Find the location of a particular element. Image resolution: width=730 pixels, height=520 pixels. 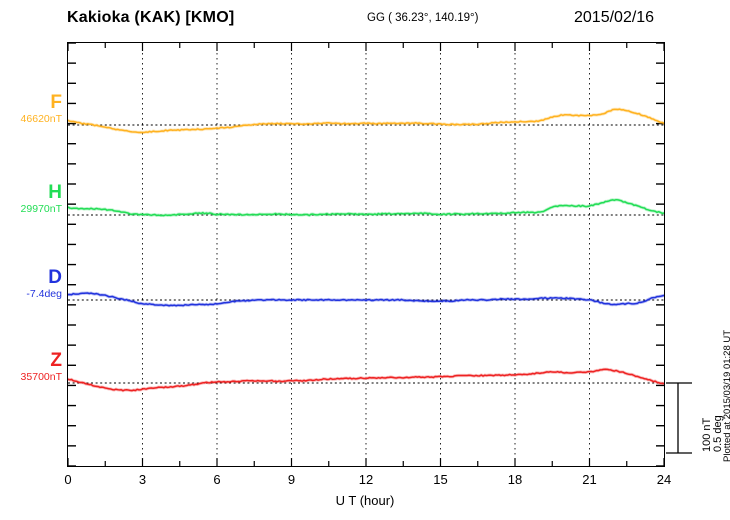

x-tick-15: 15 is located at coordinates (440, 479).